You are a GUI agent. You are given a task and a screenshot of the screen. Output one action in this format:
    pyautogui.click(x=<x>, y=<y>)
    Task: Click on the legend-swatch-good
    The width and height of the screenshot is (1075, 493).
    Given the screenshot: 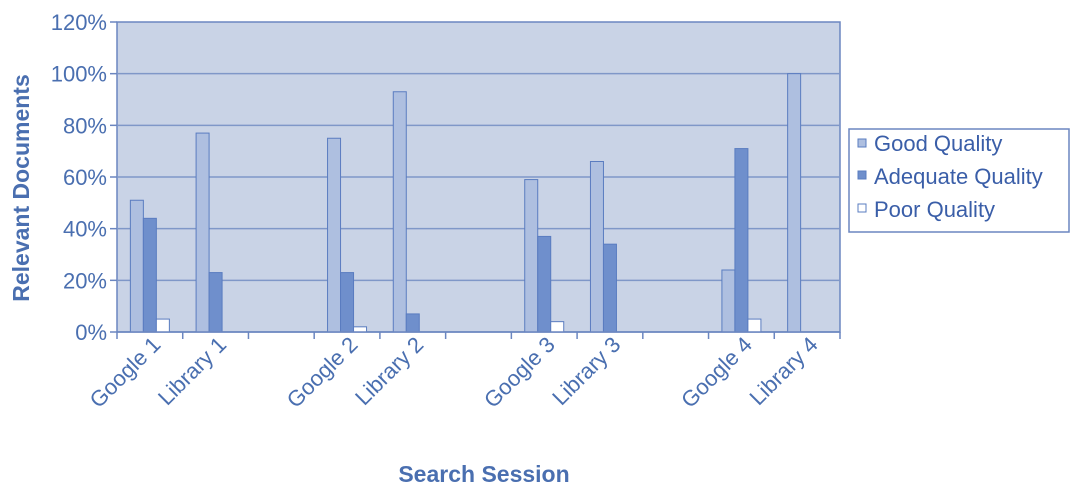 What is the action you would take?
    pyautogui.click(x=862, y=143)
    